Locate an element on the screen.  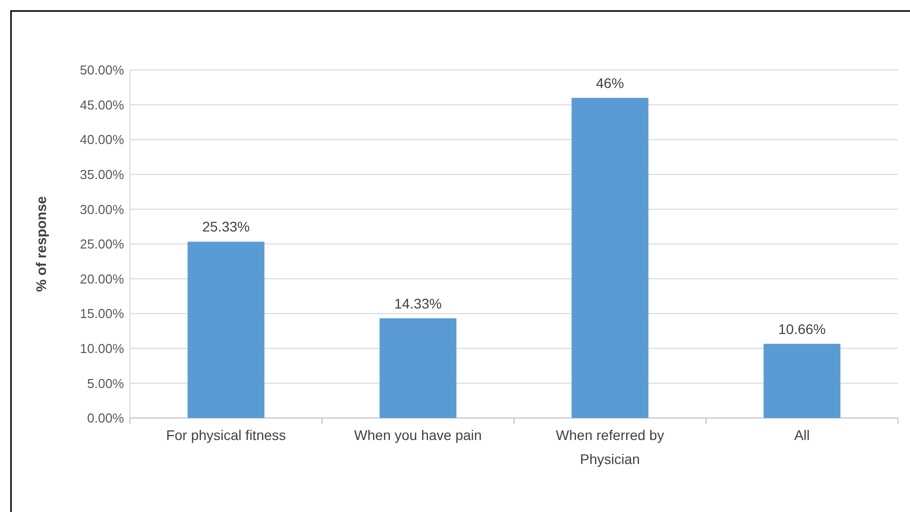
y-tick-label: 35.00% is located at coordinates (102, 174).